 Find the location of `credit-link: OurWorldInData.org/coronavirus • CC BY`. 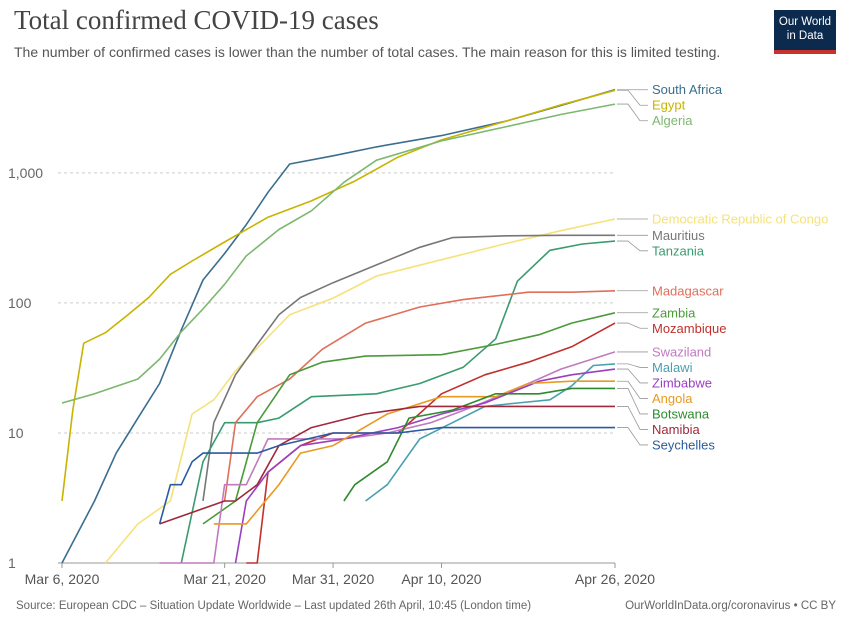

credit-link: OurWorldInData.org/coronavirus • CC BY is located at coordinates (730, 606).